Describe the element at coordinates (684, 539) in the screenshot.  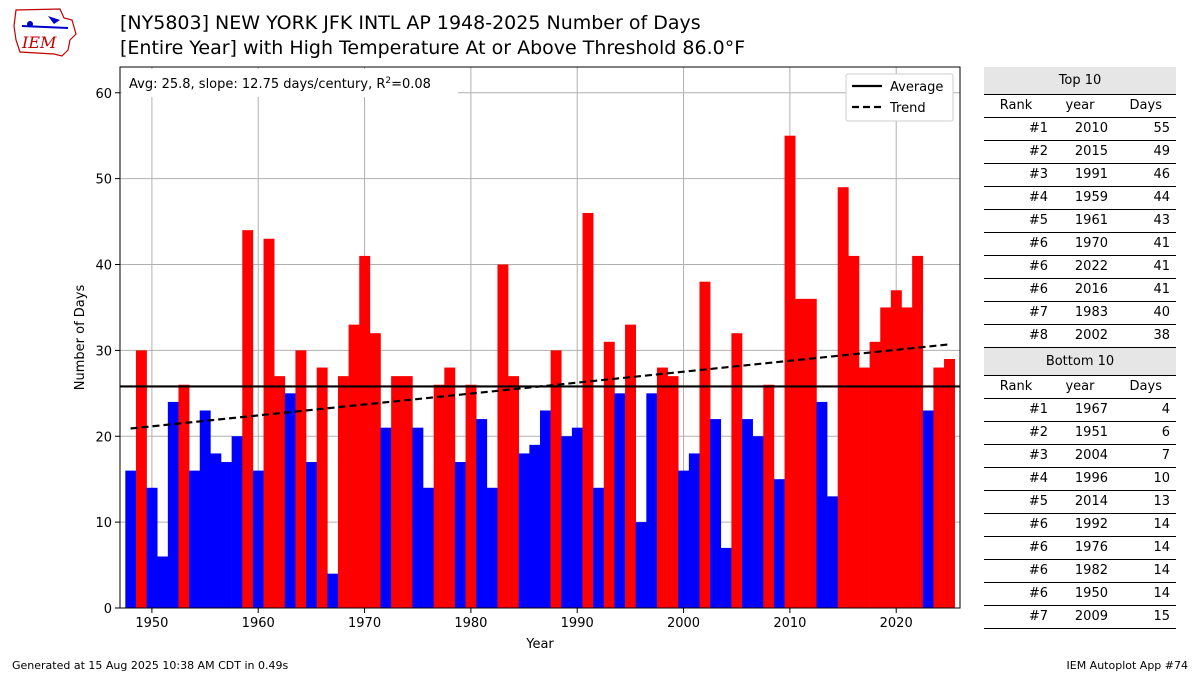
I see `bar-2000` at that location.